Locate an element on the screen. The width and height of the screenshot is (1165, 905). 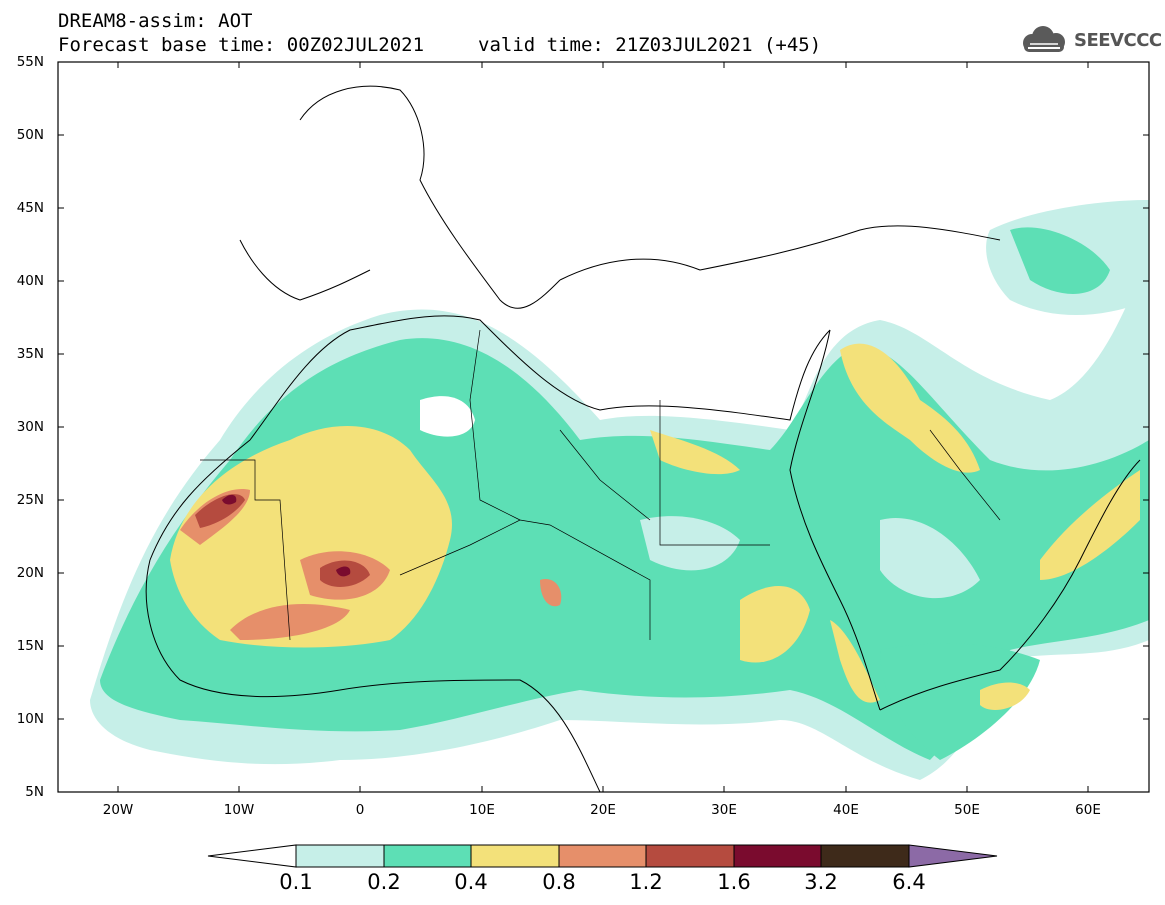
cloud-icon is located at coordinates (1044, 39).